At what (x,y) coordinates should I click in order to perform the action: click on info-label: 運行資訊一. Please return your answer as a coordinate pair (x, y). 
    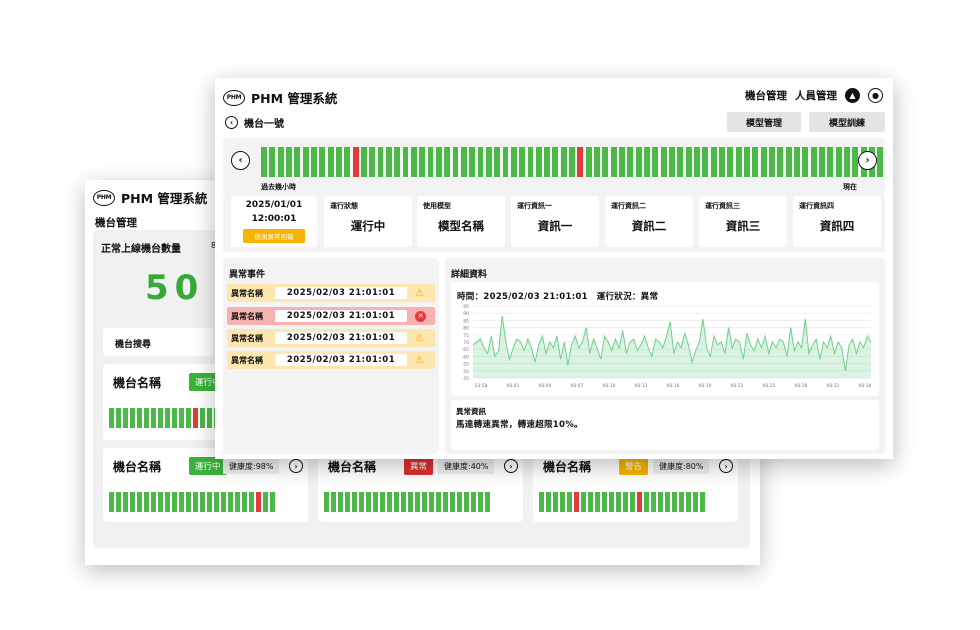
    Looking at the image, I should click on (534, 206).